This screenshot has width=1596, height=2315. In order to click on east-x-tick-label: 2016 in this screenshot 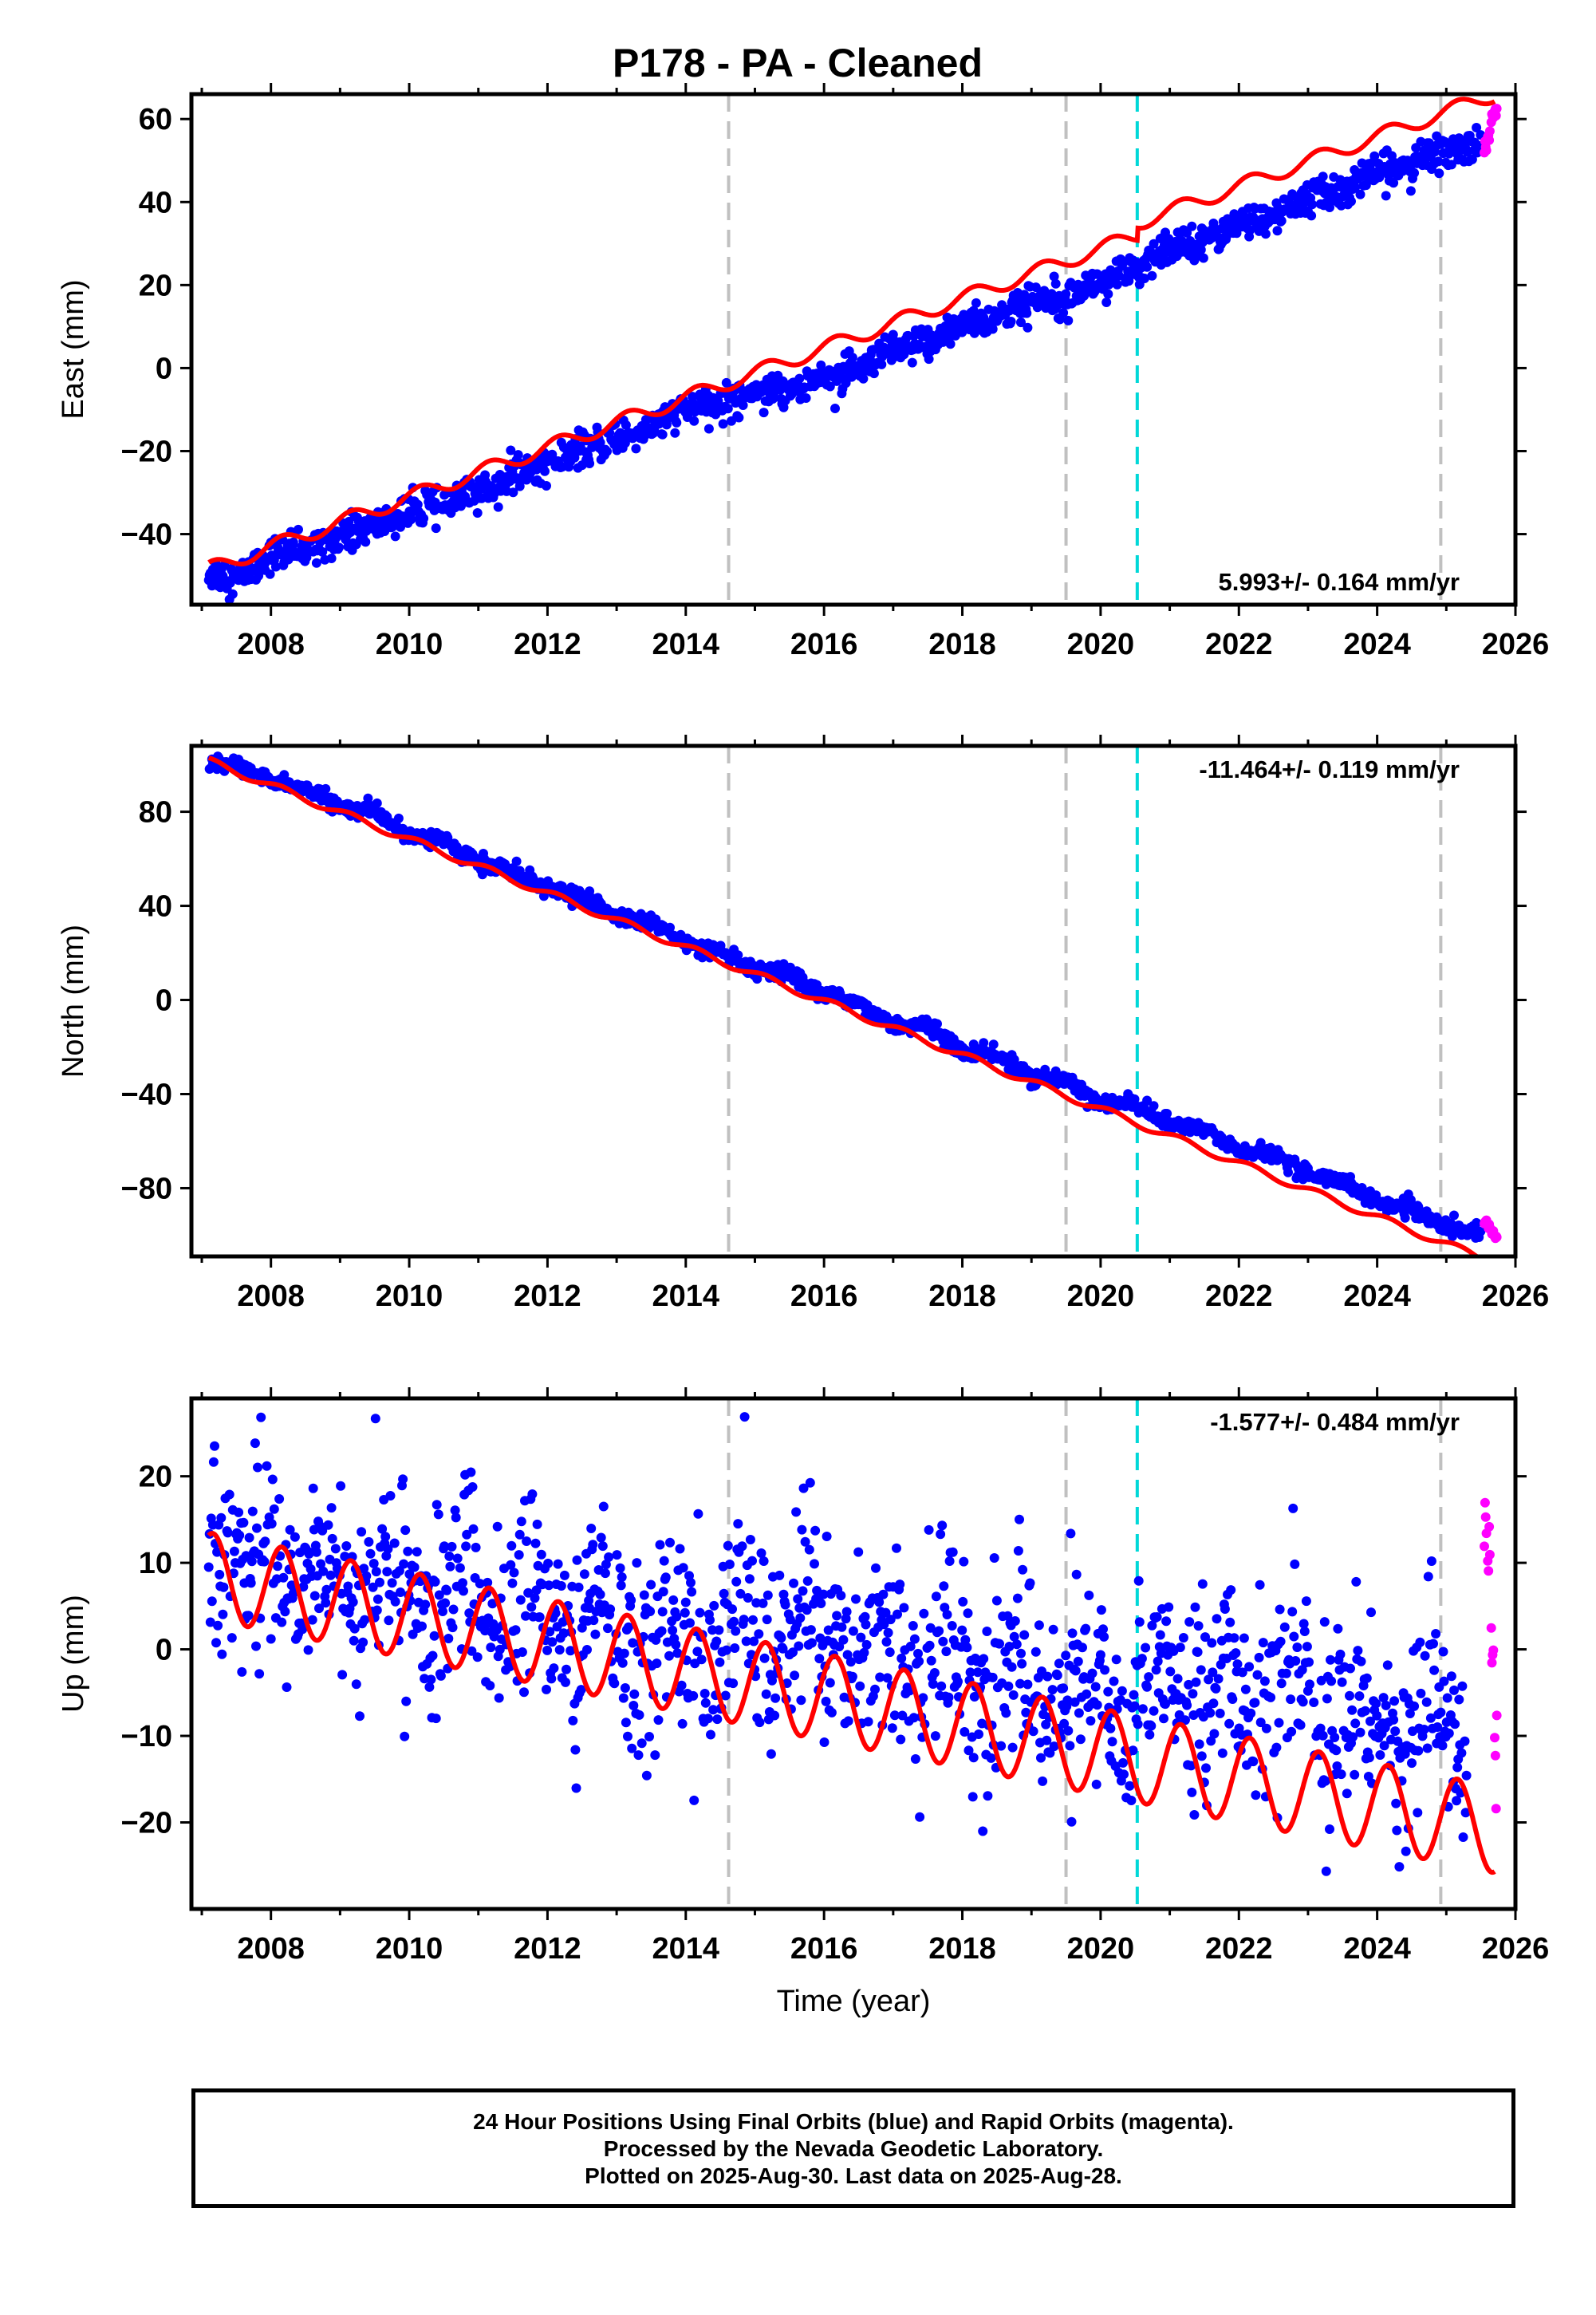, I will do `click(824, 644)`.